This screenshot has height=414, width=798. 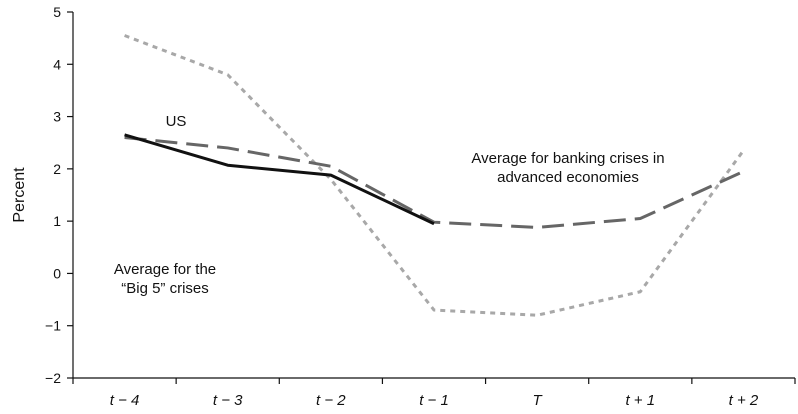 What do you see at coordinates (176, 121) in the screenshot?
I see `annotation-us: US` at bounding box center [176, 121].